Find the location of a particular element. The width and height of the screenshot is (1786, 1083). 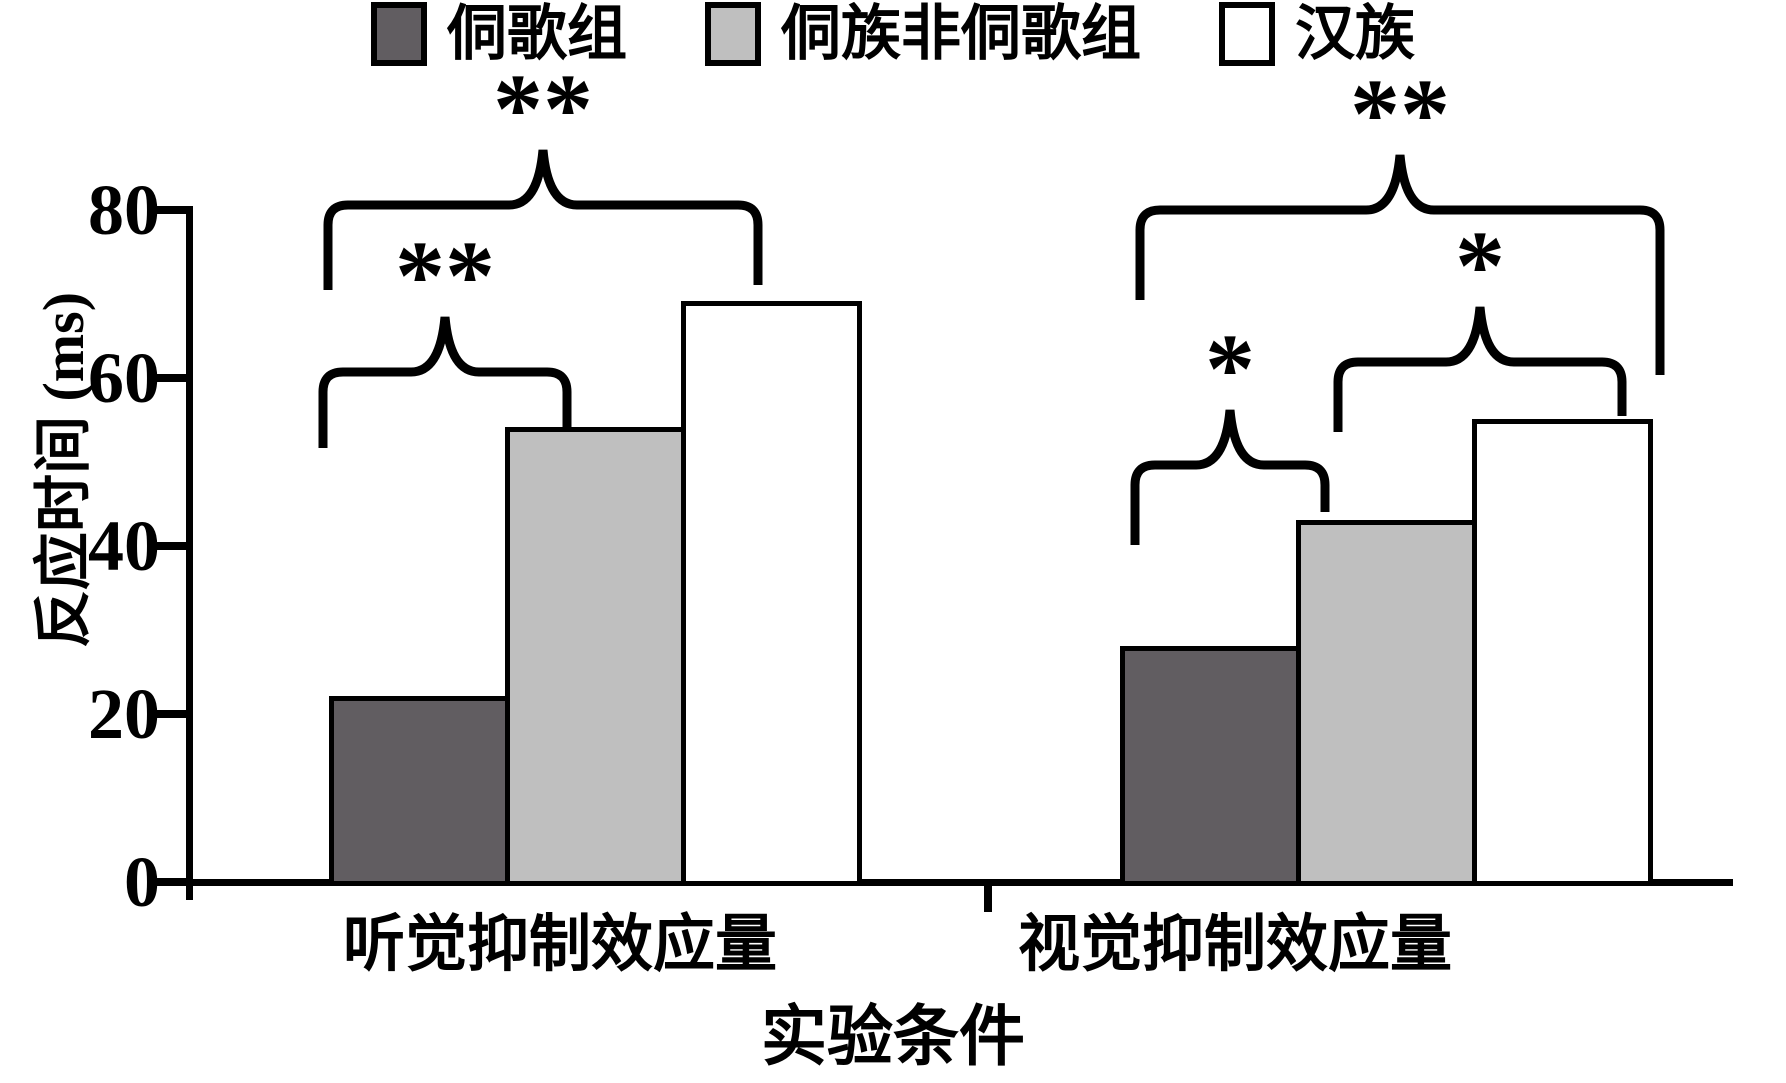

significance-brace-1: ** is located at coordinates (543, 171).